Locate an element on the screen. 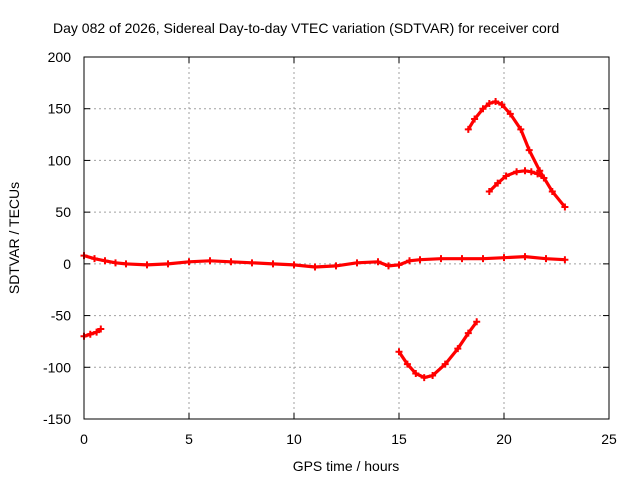  x-axis-label: GPS time / hours is located at coordinates (346, 466).